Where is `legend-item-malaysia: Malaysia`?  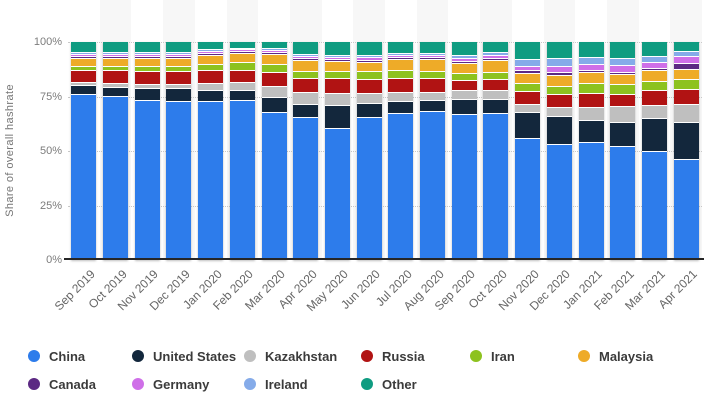
legend-item-malaysia: Malaysia is located at coordinates (615, 356).